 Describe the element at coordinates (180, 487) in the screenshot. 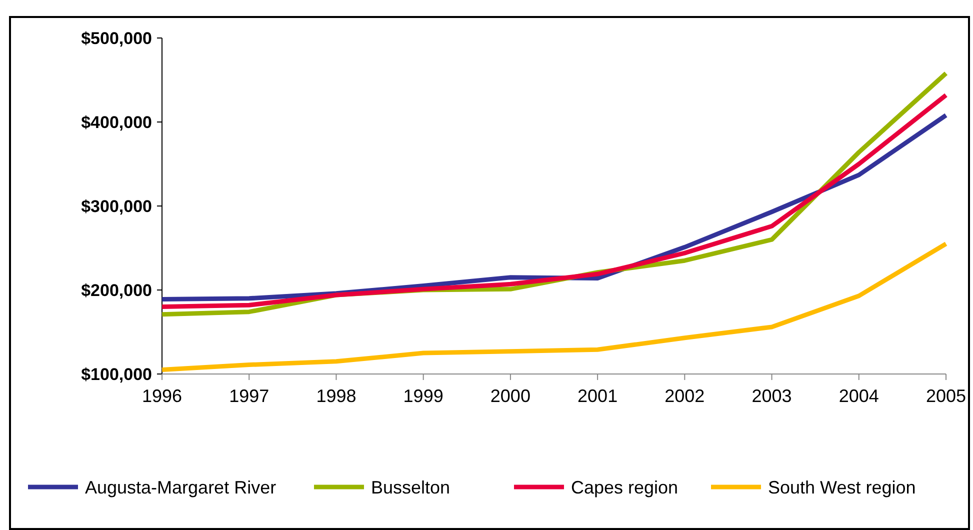

I see `legend-label: Augusta-Margaret River` at that location.